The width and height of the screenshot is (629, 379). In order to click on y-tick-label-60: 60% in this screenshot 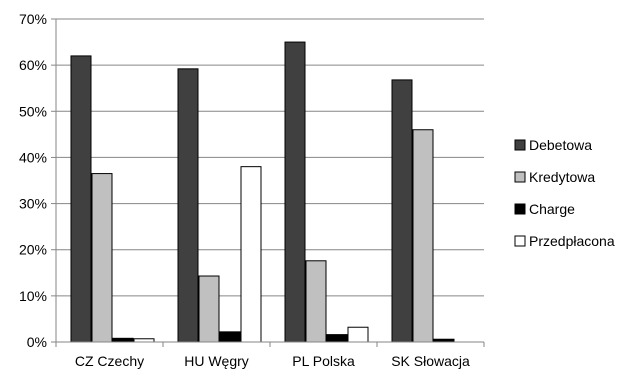, I will do `click(33, 65)`.